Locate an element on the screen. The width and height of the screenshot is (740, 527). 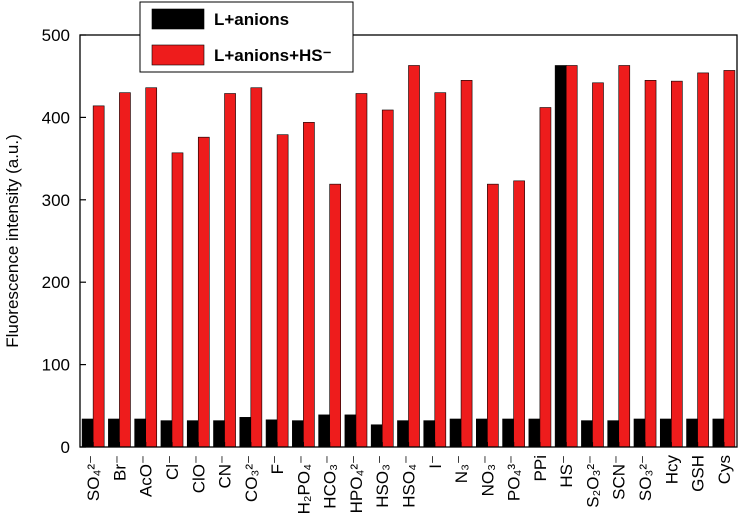
x-tick-label: ClO⁻ is located at coordinates (198, 474).